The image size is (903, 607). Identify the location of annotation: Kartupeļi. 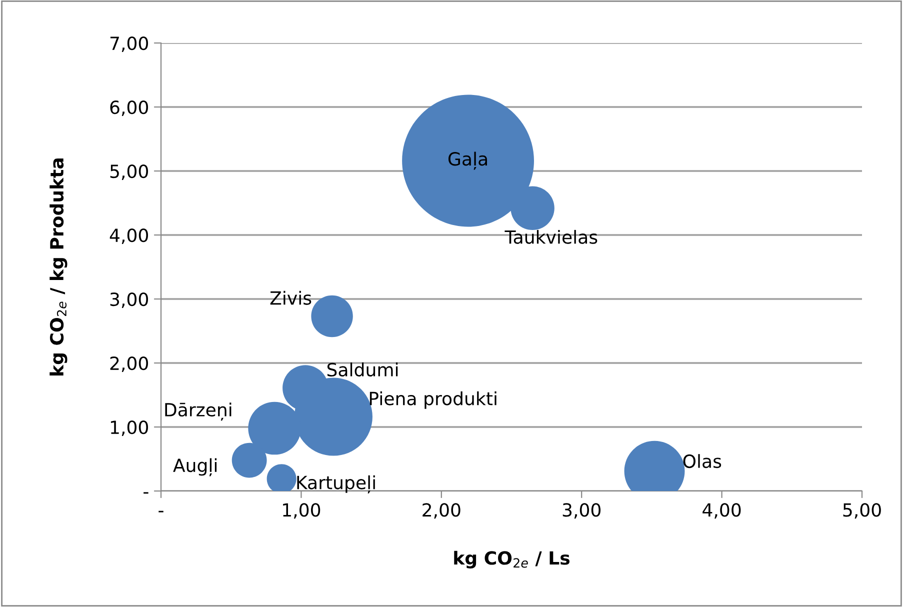
(336, 484).